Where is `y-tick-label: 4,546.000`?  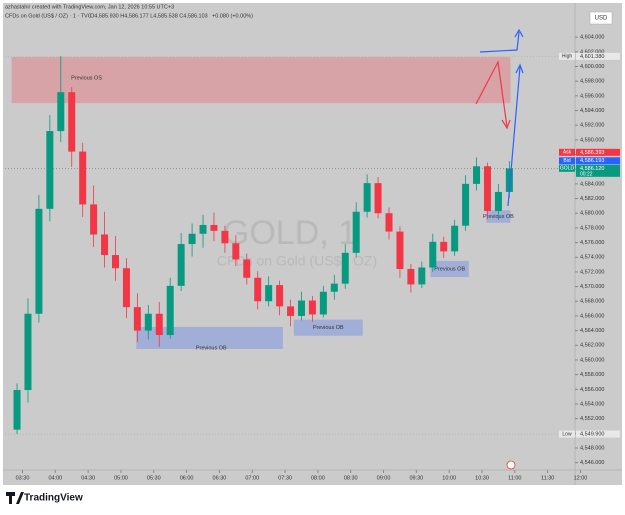
y-tick-label: 4,546.000 is located at coordinates (592, 463).